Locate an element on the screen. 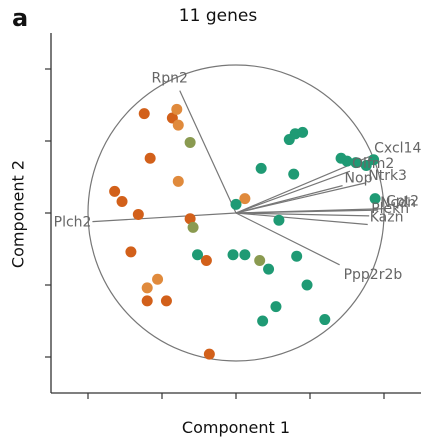  loading-line-rpn2 is located at coordinates (208, 152).